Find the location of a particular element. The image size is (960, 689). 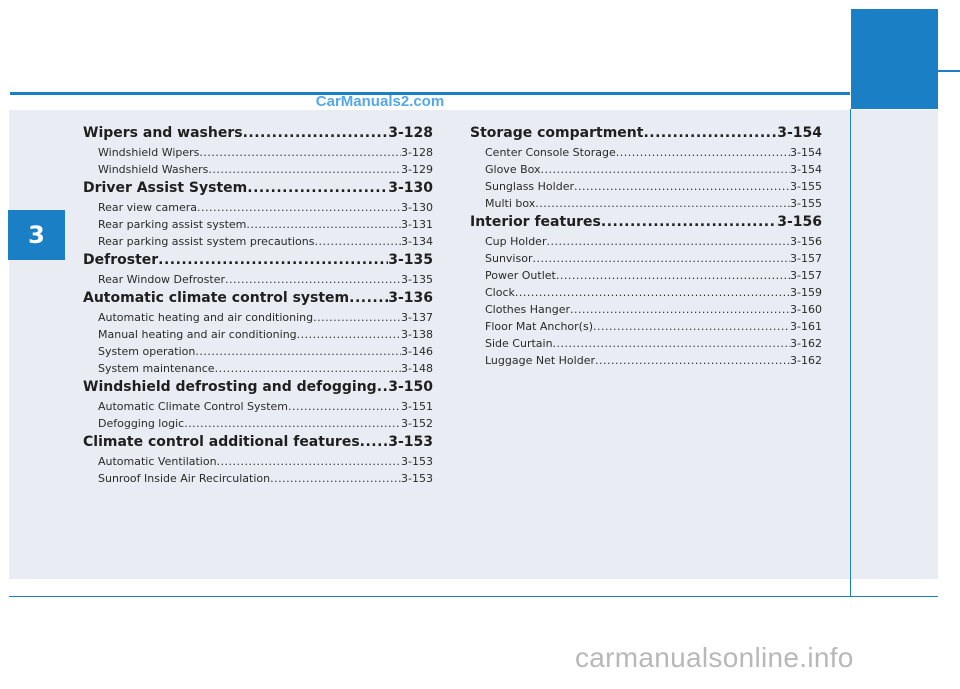

toc-section-title: Automatic climate control system is located at coordinates (216, 298).